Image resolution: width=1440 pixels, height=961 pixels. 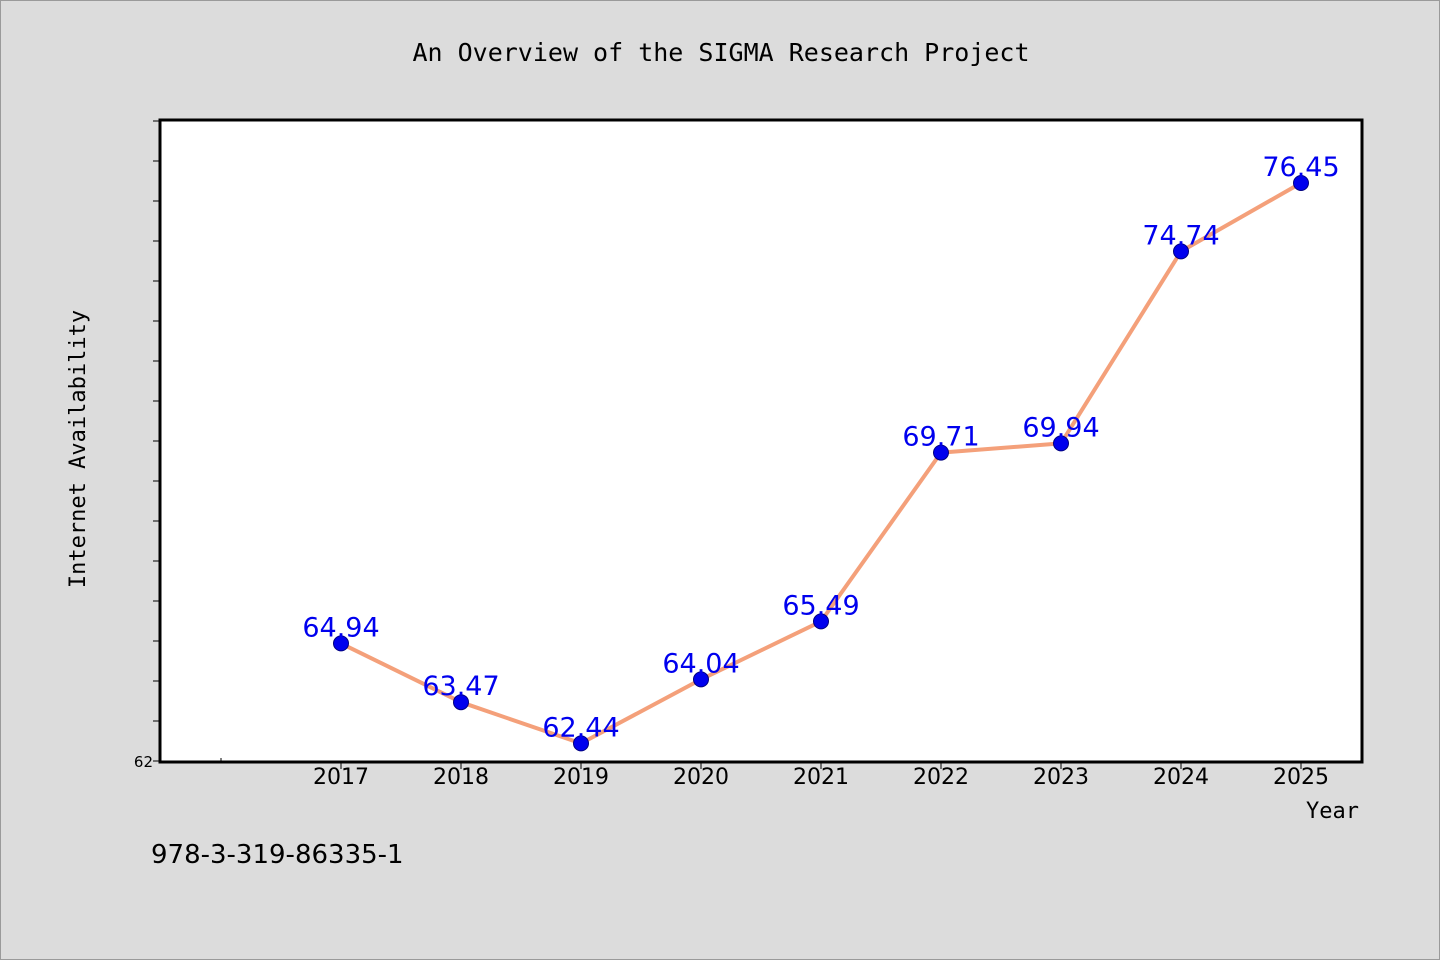 I want to click on x-tick-label-2022: 2022, so click(x=941, y=777).